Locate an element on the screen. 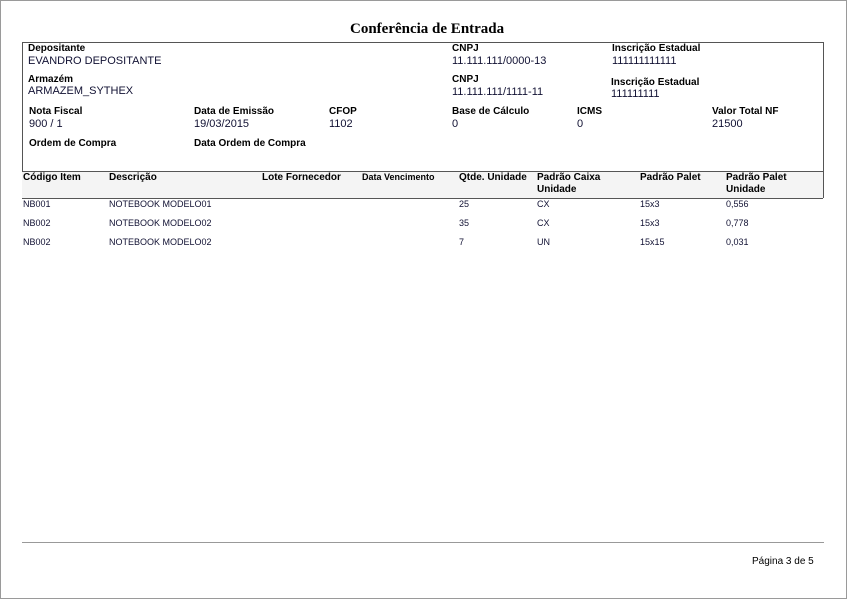 This screenshot has width=847, height=599. cnpj2-value: 11.111.111/1111-11 is located at coordinates (498, 92).